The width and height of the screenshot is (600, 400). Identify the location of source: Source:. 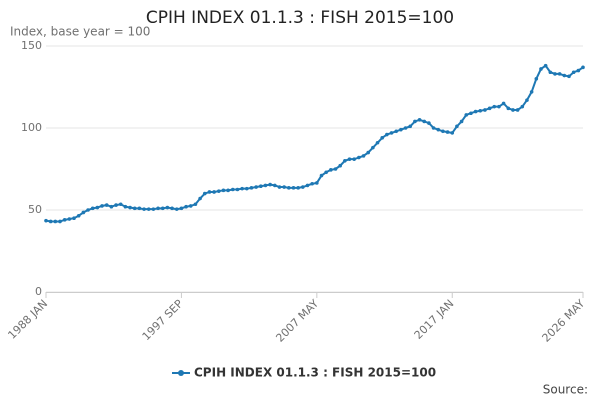
(565, 390).